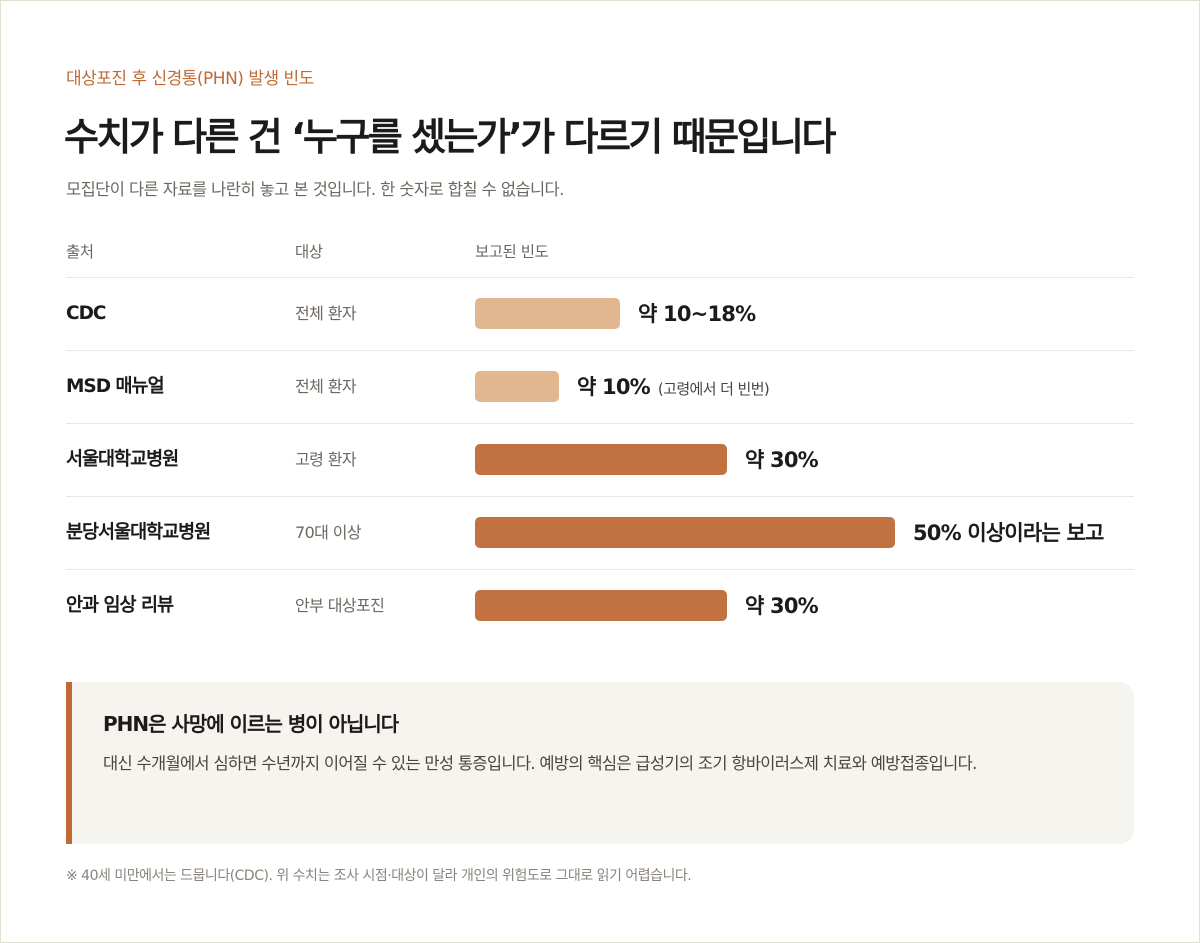 Image resolution: width=1200 pixels, height=943 pixels. What do you see at coordinates (115, 386) in the screenshot?
I see `source-label: MSD 매뉴얼` at bounding box center [115, 386].